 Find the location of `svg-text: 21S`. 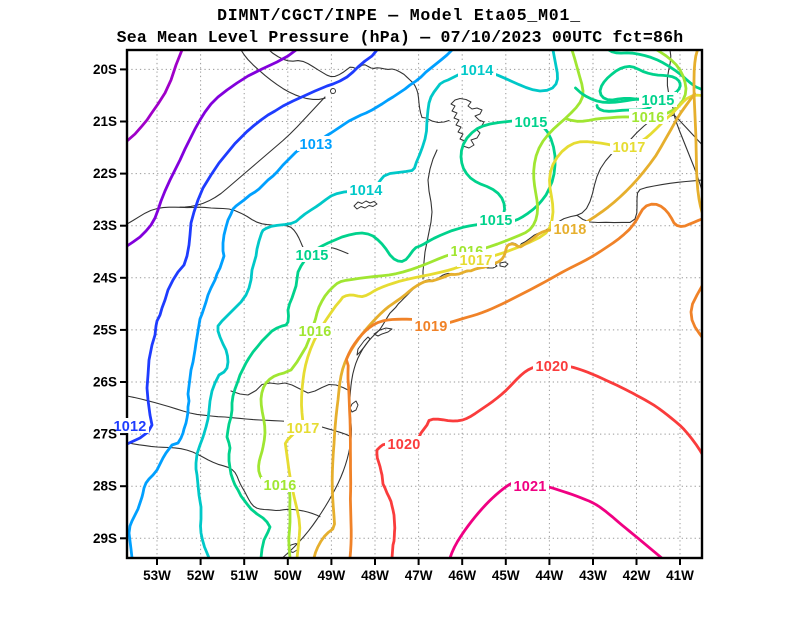

svg-text: 21S is located at coordinates (105, 121).